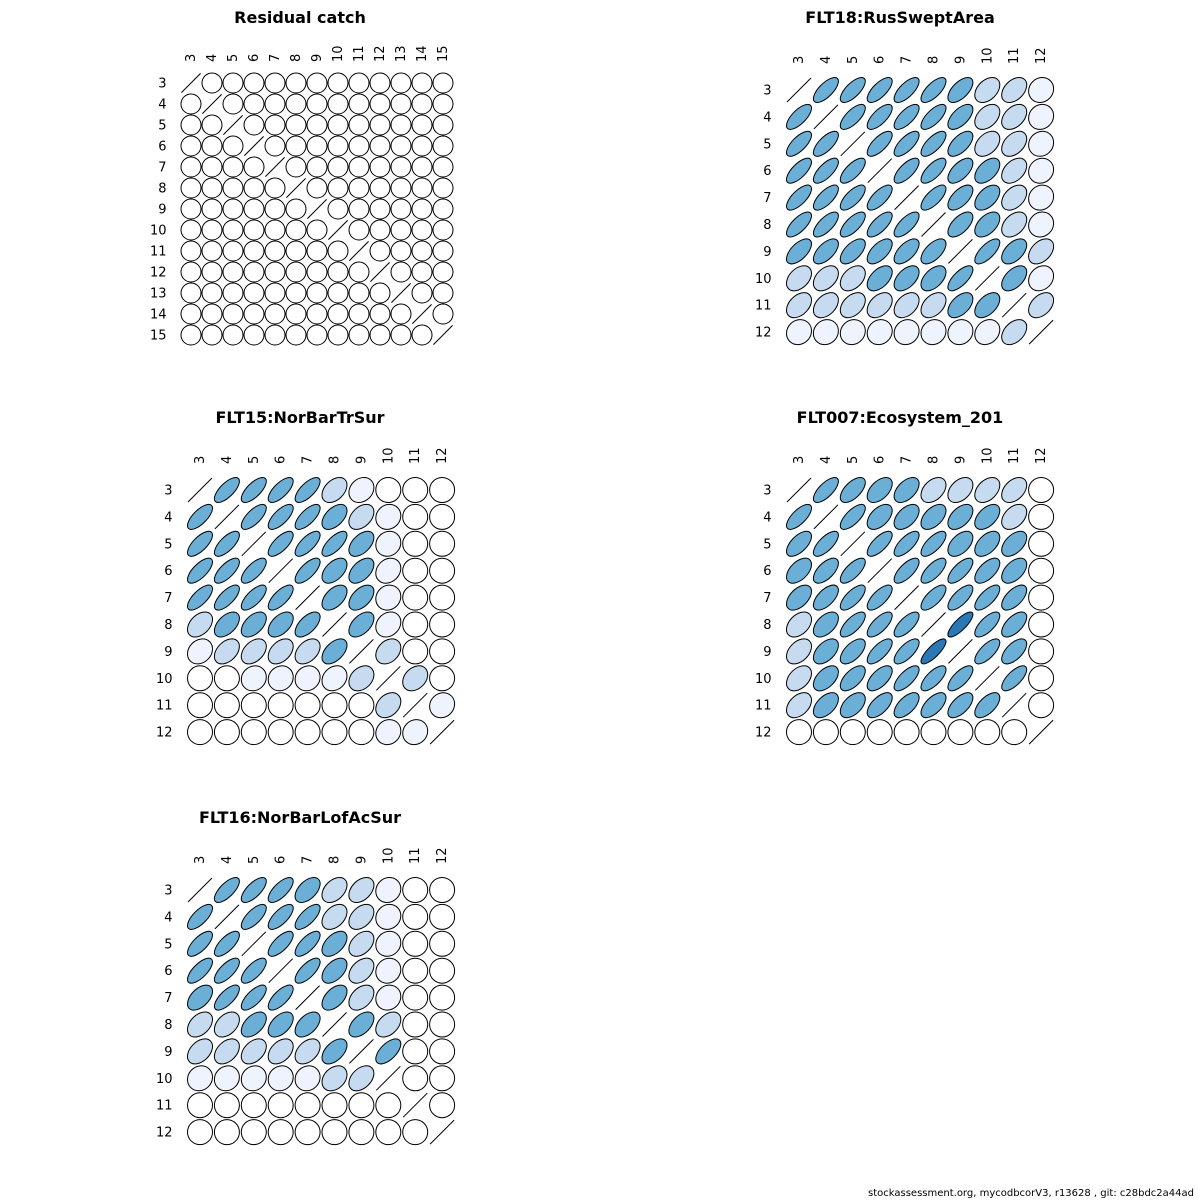 The width and height of the screenshot is (1200, 1200). What do you see at coordinates (158, 252) in the screenshot?
I see `row-tick-label: 11` at bounding box center [158, 252].